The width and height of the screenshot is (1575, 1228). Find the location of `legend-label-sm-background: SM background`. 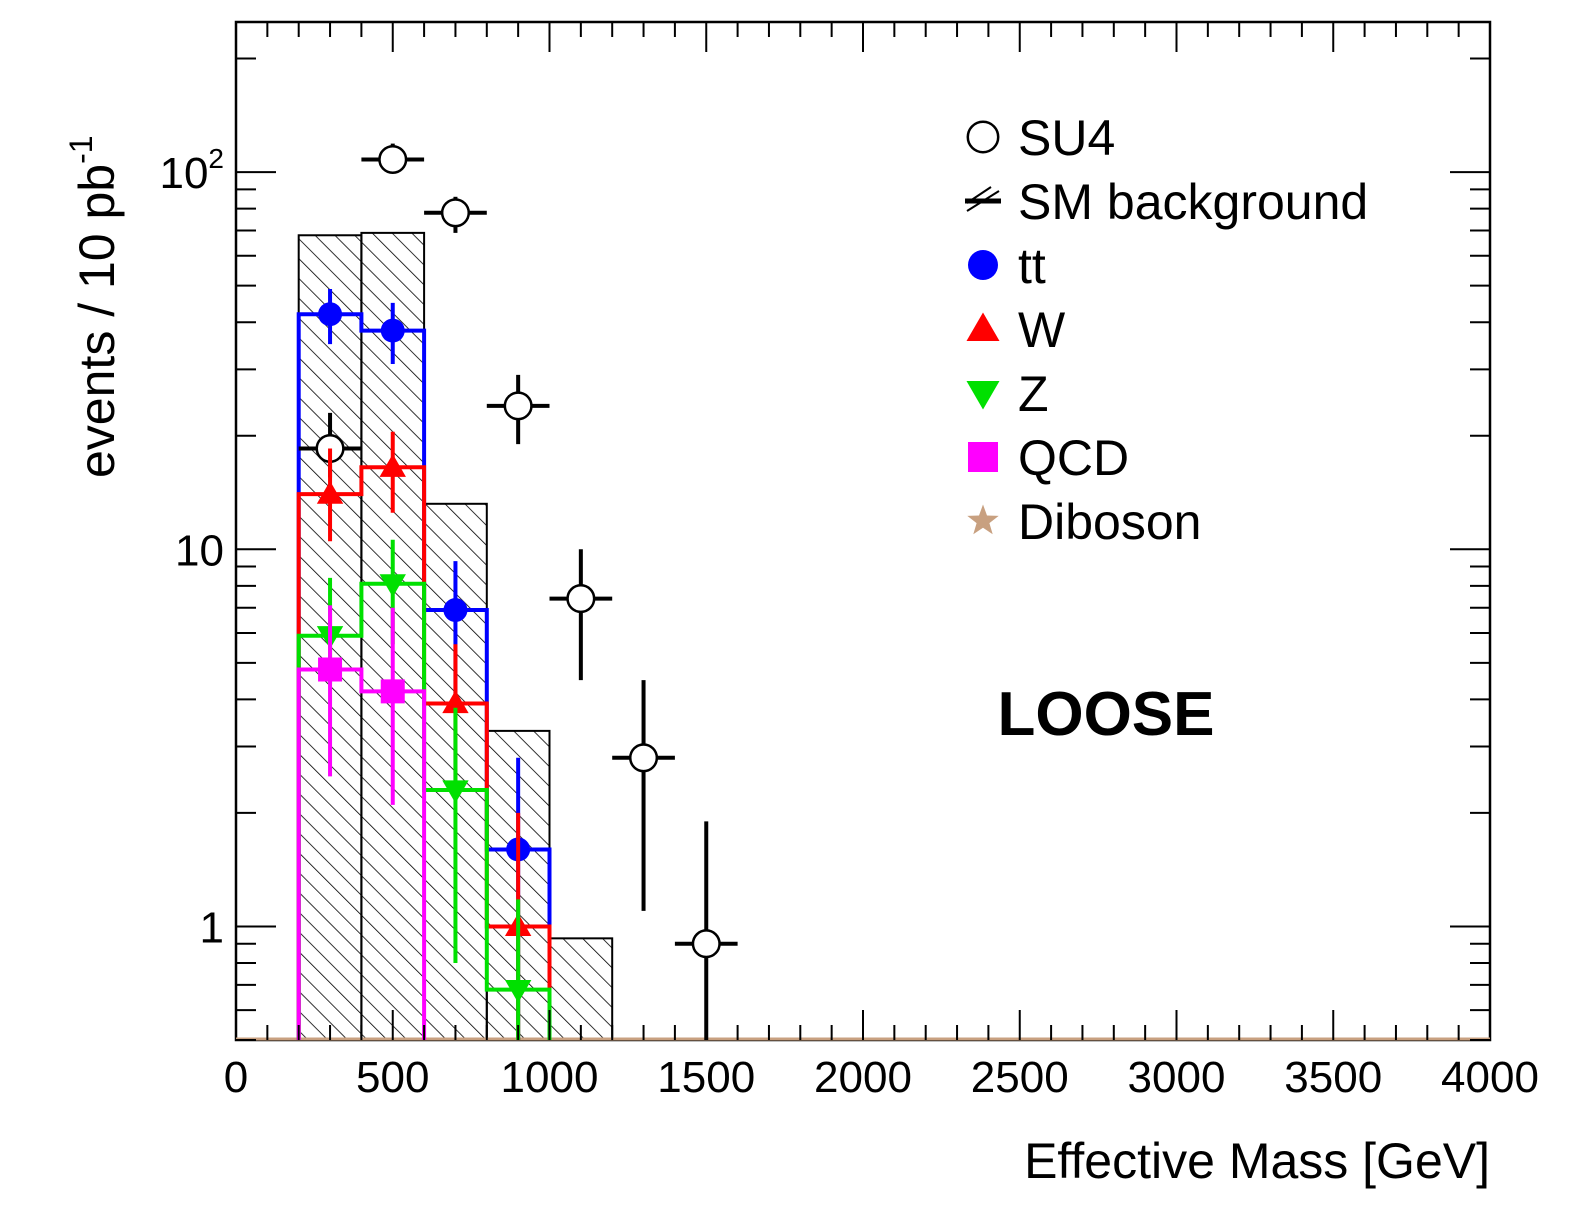

legend-label-sm-background: SM background is located at coordinates (1193, 202).